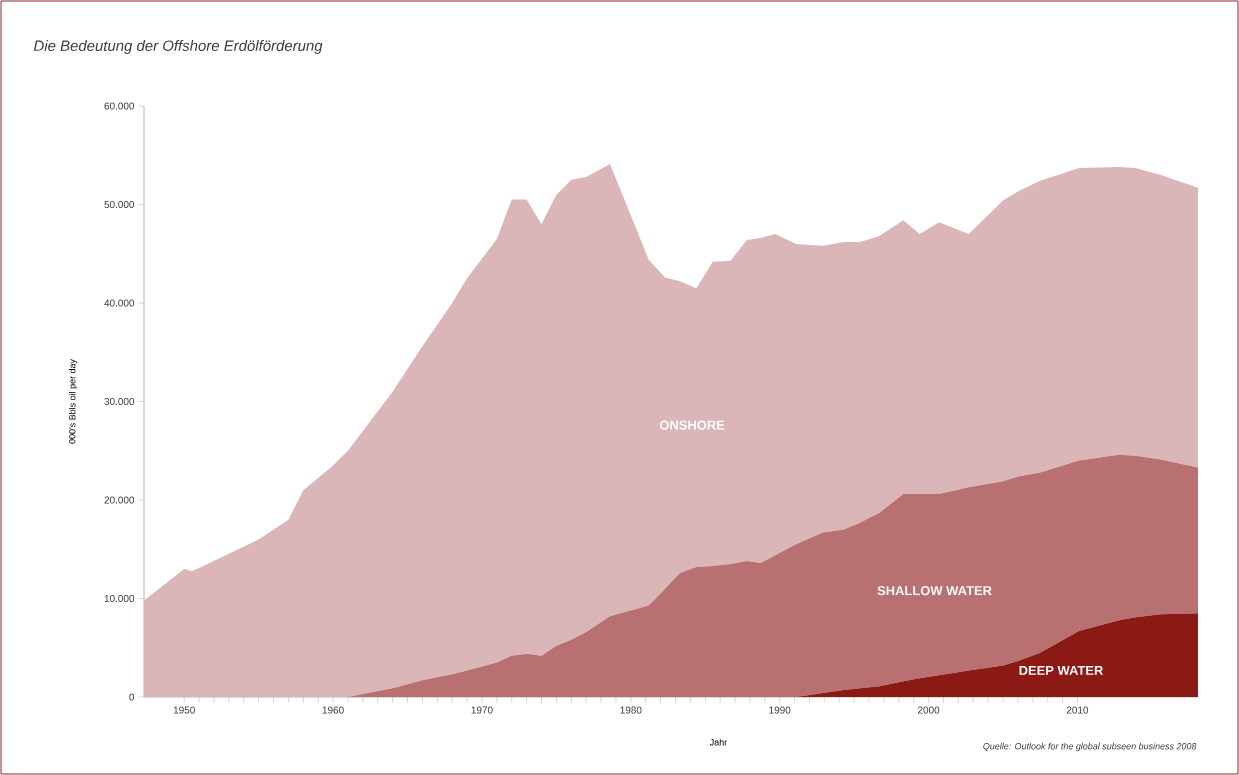 The height and width of the screenshot is (775, 1239). I want to click on y-tick-label: 40.000, so click(119, 303).